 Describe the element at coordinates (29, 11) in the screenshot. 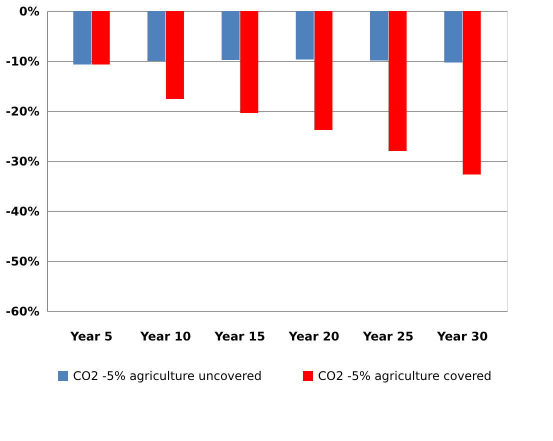

I see `y-tick-label: 0%` at that location.